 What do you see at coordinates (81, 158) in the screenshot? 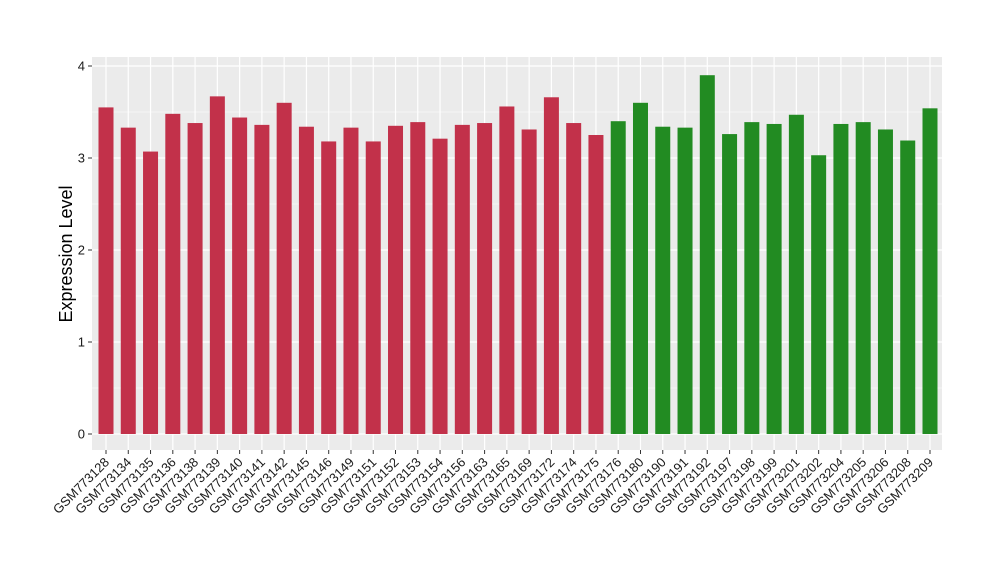
I see `y-tick-label: 3` at bounding box center [81, 158].